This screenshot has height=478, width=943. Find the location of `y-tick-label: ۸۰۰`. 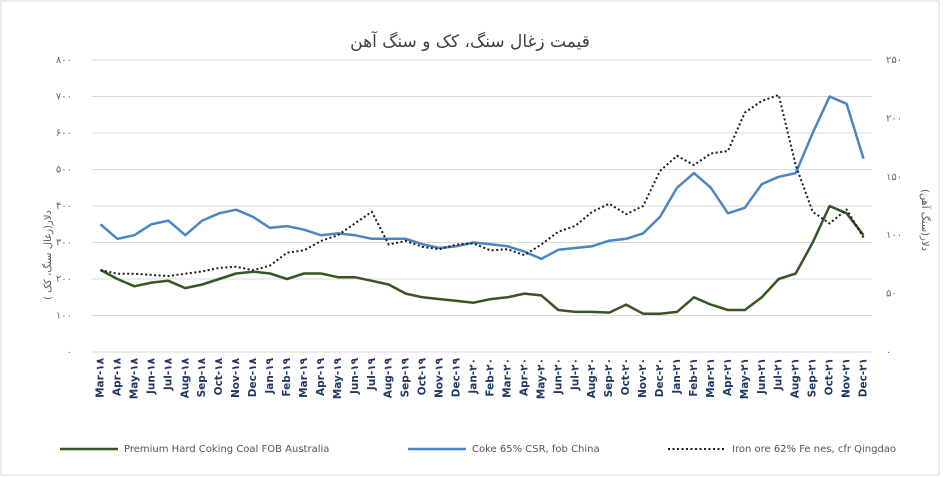

y-tick-label: ۸۰۰ is located at coordinates (64, 60).